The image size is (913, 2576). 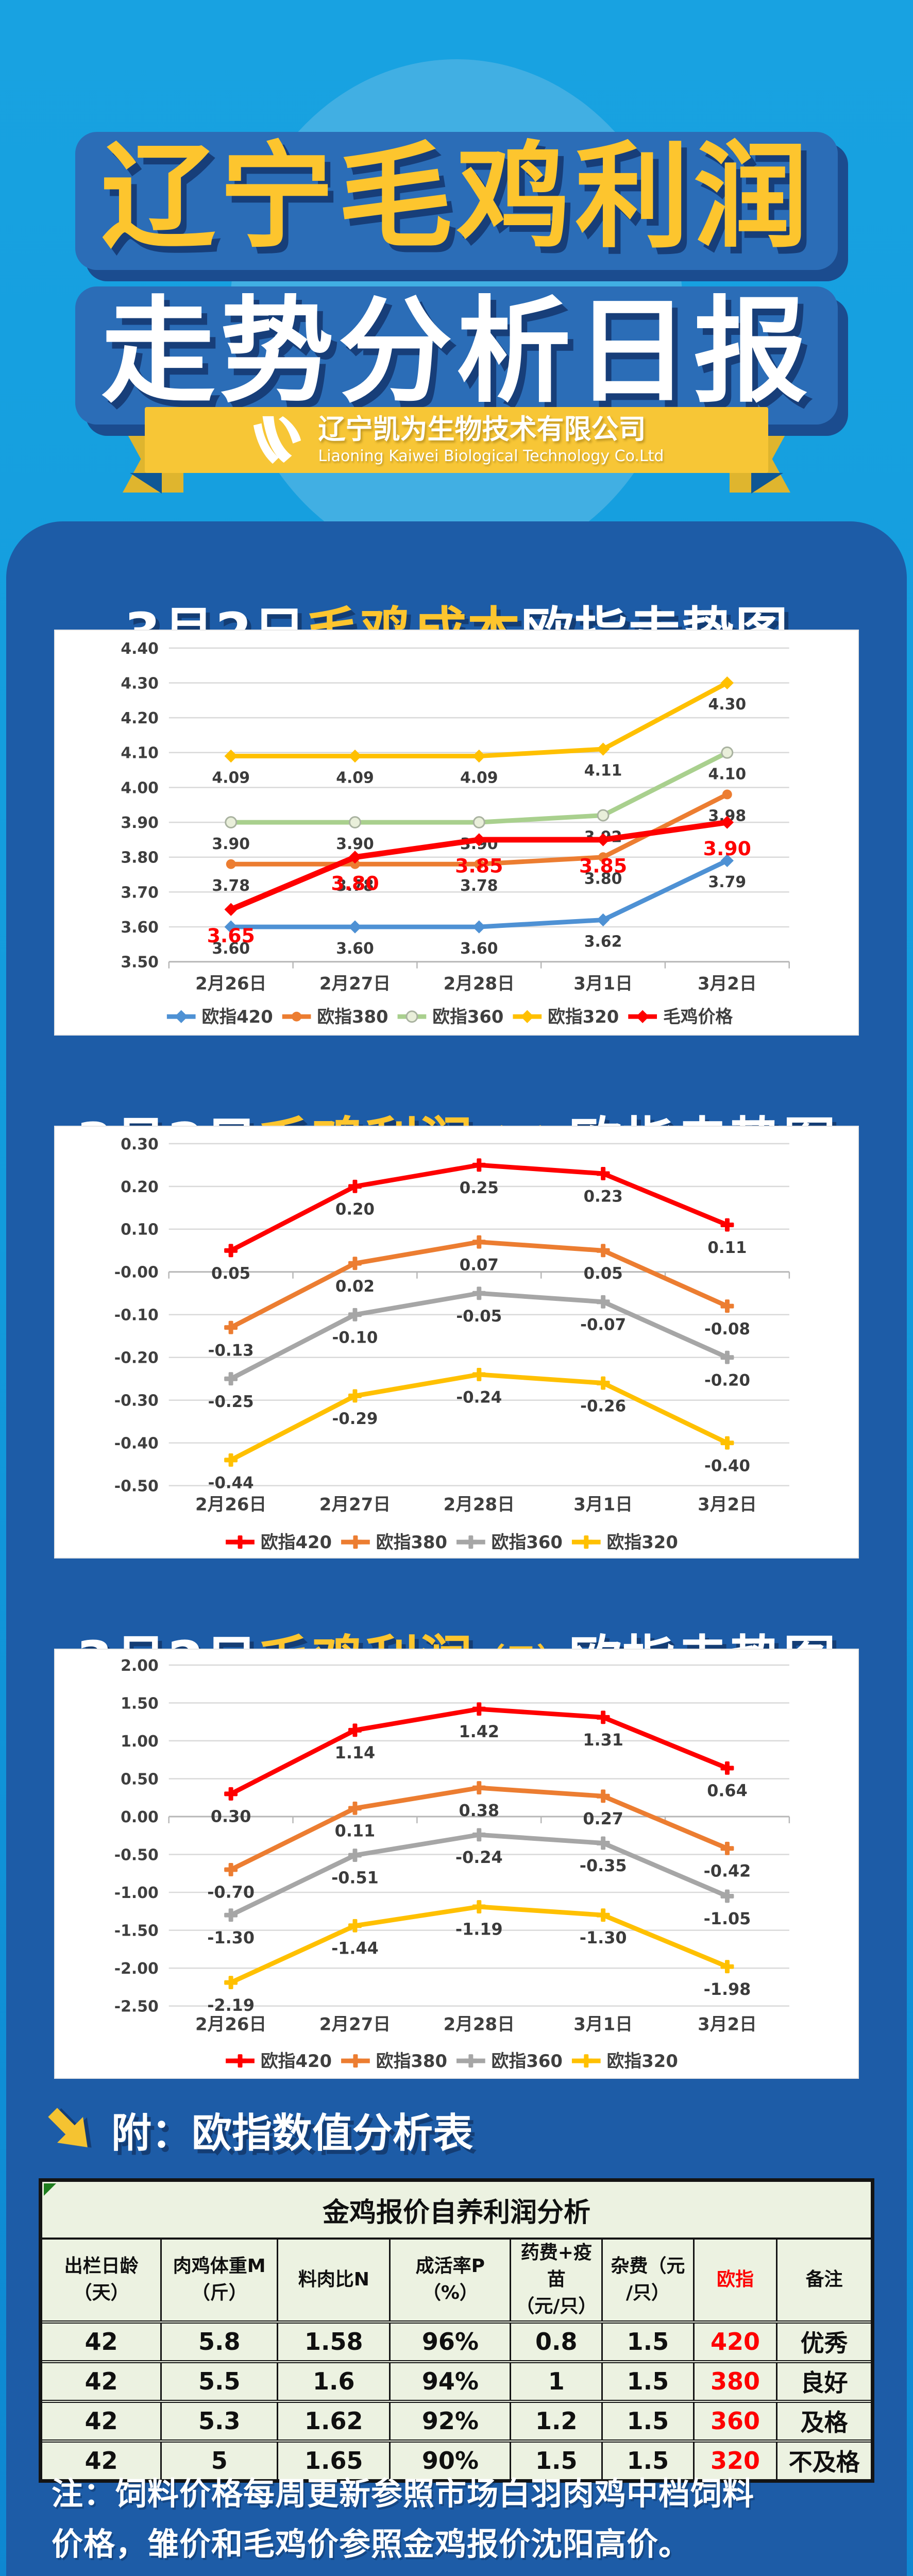 I want to click on excel-corner-marker, so click(x=50, y=2189).